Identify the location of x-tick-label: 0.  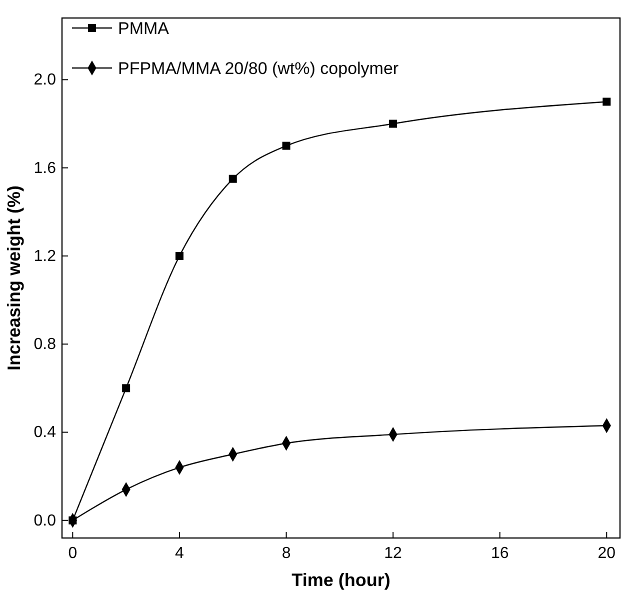
(73, 553).